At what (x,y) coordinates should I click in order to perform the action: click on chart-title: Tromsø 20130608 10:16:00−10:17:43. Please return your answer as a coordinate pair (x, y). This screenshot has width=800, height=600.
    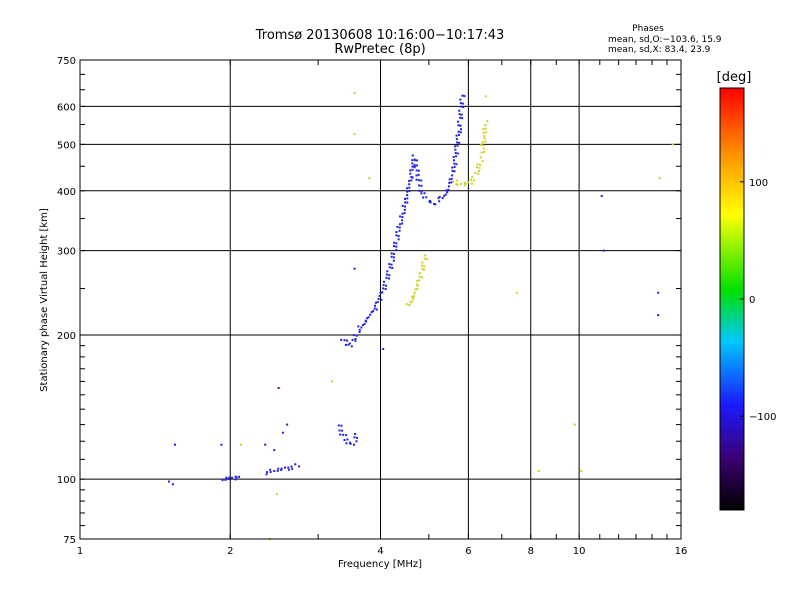
    Looking at the image, I should click on (380, 35).